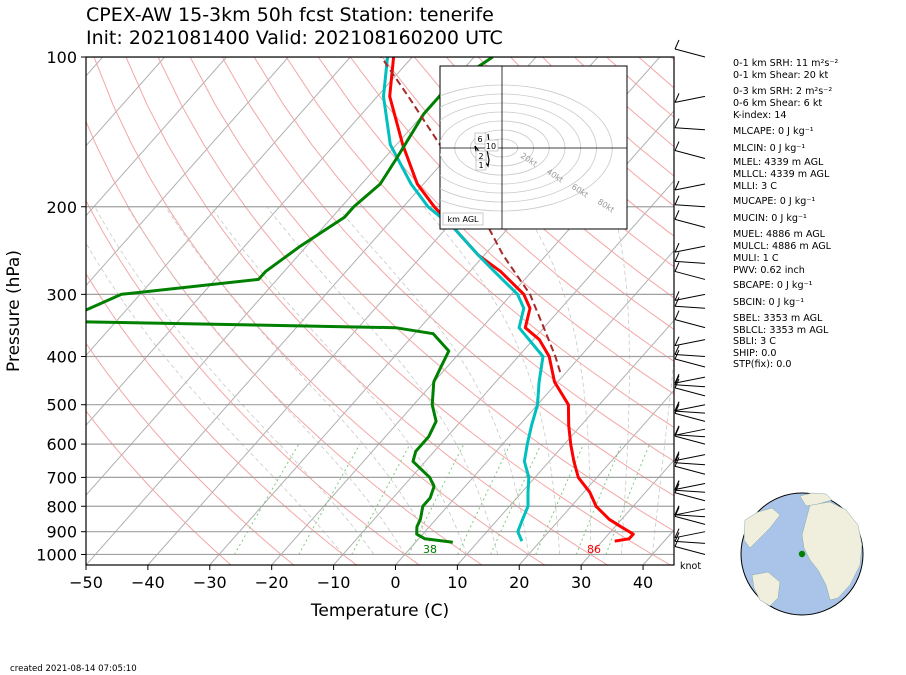  Describe the element at coordinates (61, 357) in the screenshot. I see `y-tick-label: 400` at that location.